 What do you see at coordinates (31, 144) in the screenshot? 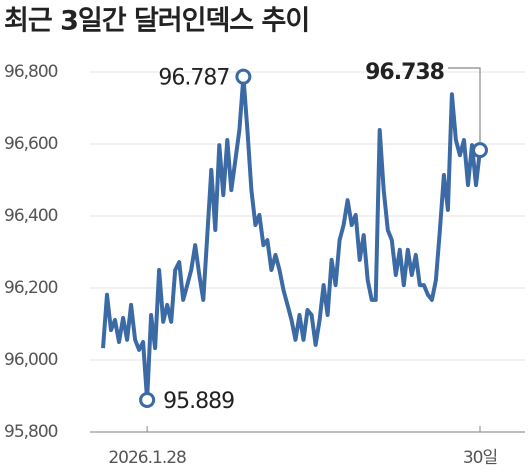
I see `y-tick-label: 96,600` at bounding box center [31, 144].